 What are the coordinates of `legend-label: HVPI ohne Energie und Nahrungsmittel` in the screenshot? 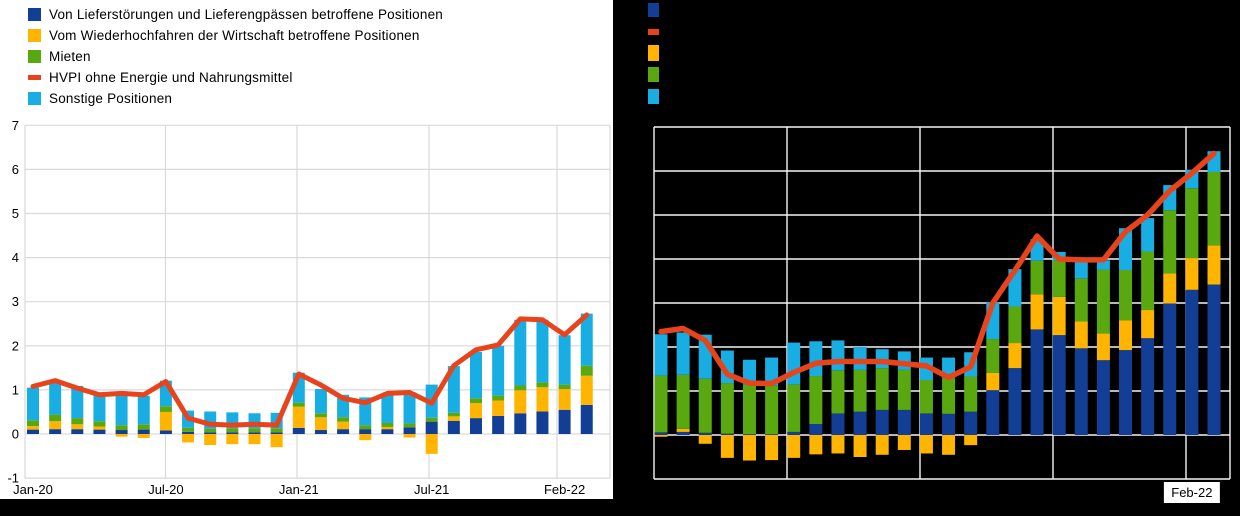 It's located at (171, 77).